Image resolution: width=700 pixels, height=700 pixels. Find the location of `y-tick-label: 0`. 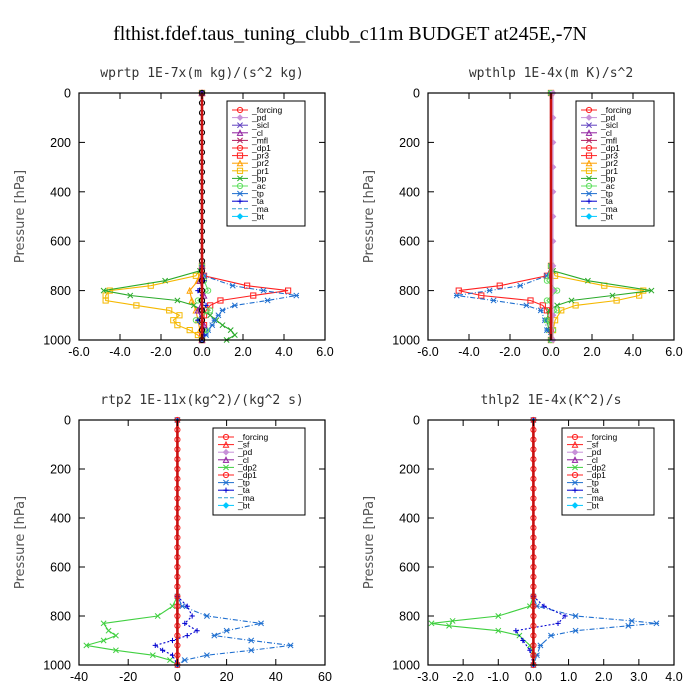

y-tick-label: 0 is located at coordinates (67, 94).